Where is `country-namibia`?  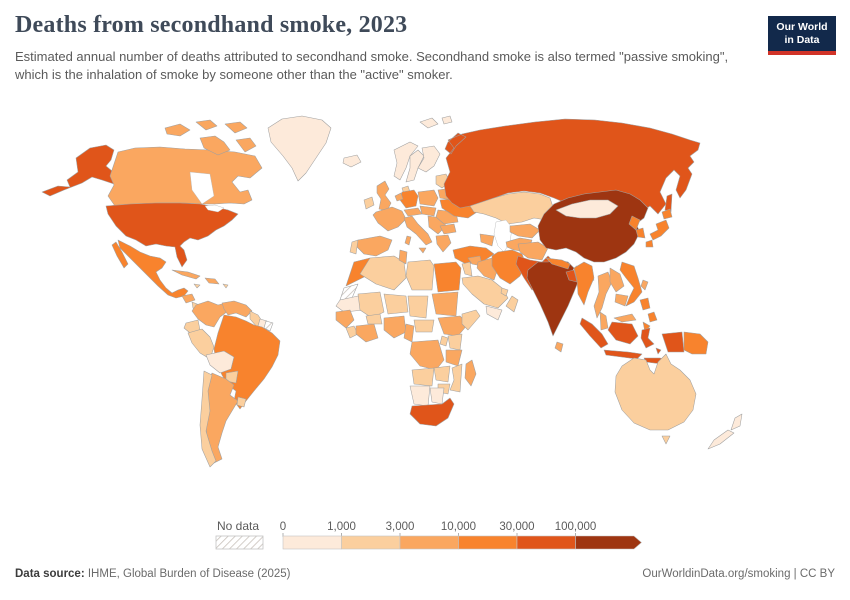 country-namibia is located at coordinates (420, 396).